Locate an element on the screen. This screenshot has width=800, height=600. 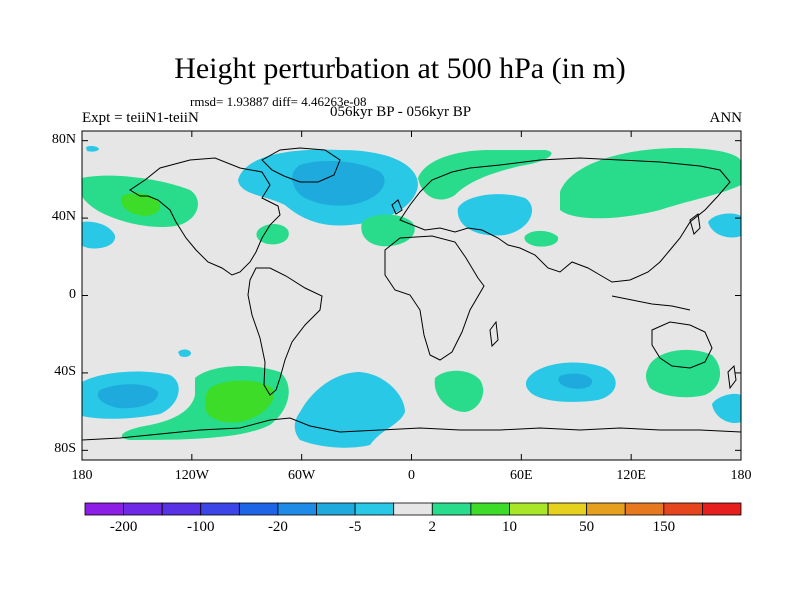
australia-coast is located at coordinates (682, 345).